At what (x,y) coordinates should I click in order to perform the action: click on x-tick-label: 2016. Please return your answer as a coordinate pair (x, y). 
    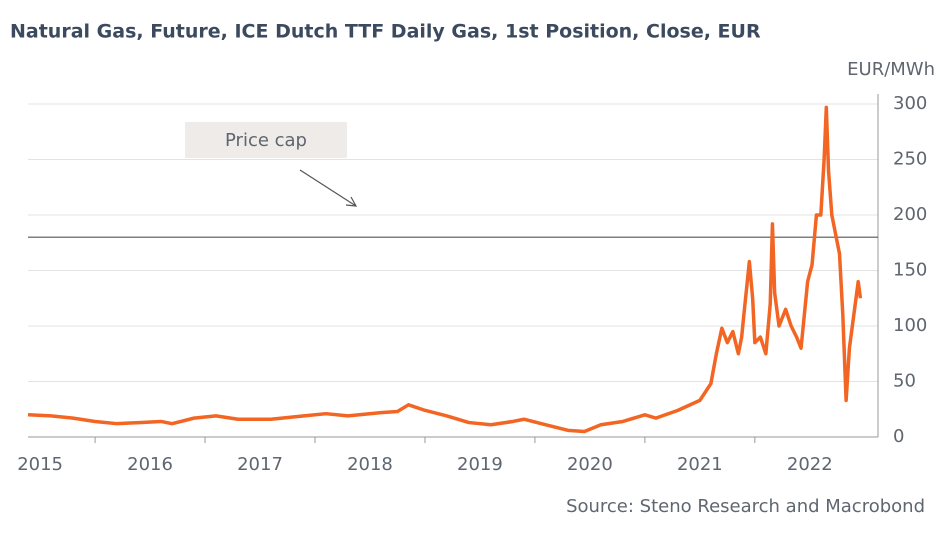
    Looking at the image, I should click on (150, 464).